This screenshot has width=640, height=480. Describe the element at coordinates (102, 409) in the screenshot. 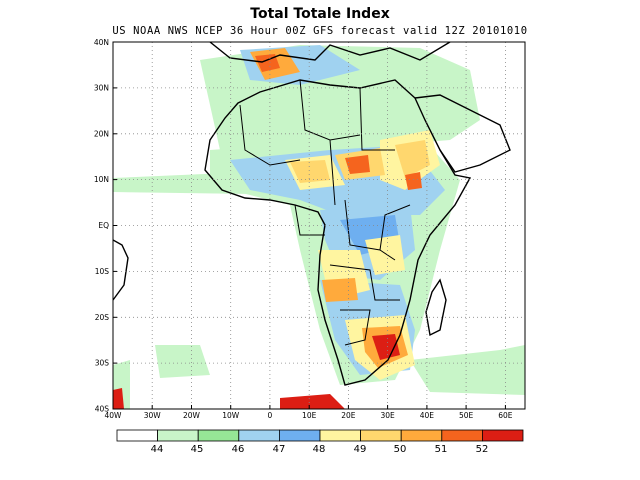

I see `lat-label: 40S` at that location.